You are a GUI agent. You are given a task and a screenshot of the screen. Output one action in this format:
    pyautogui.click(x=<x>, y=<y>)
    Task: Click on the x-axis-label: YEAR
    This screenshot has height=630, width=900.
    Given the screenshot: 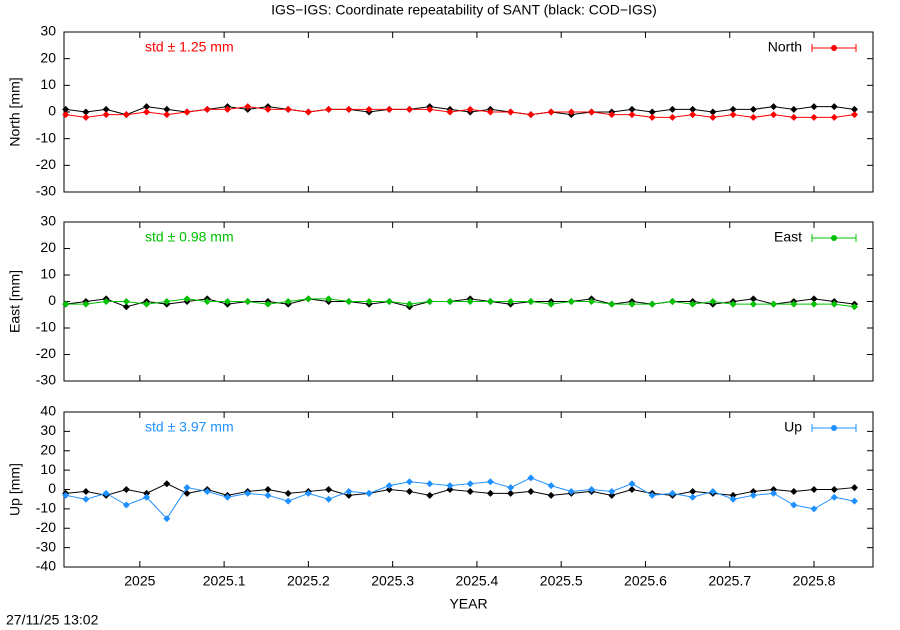 What is the action you would take?
    pyautogui.click(x=468, y=604)
    